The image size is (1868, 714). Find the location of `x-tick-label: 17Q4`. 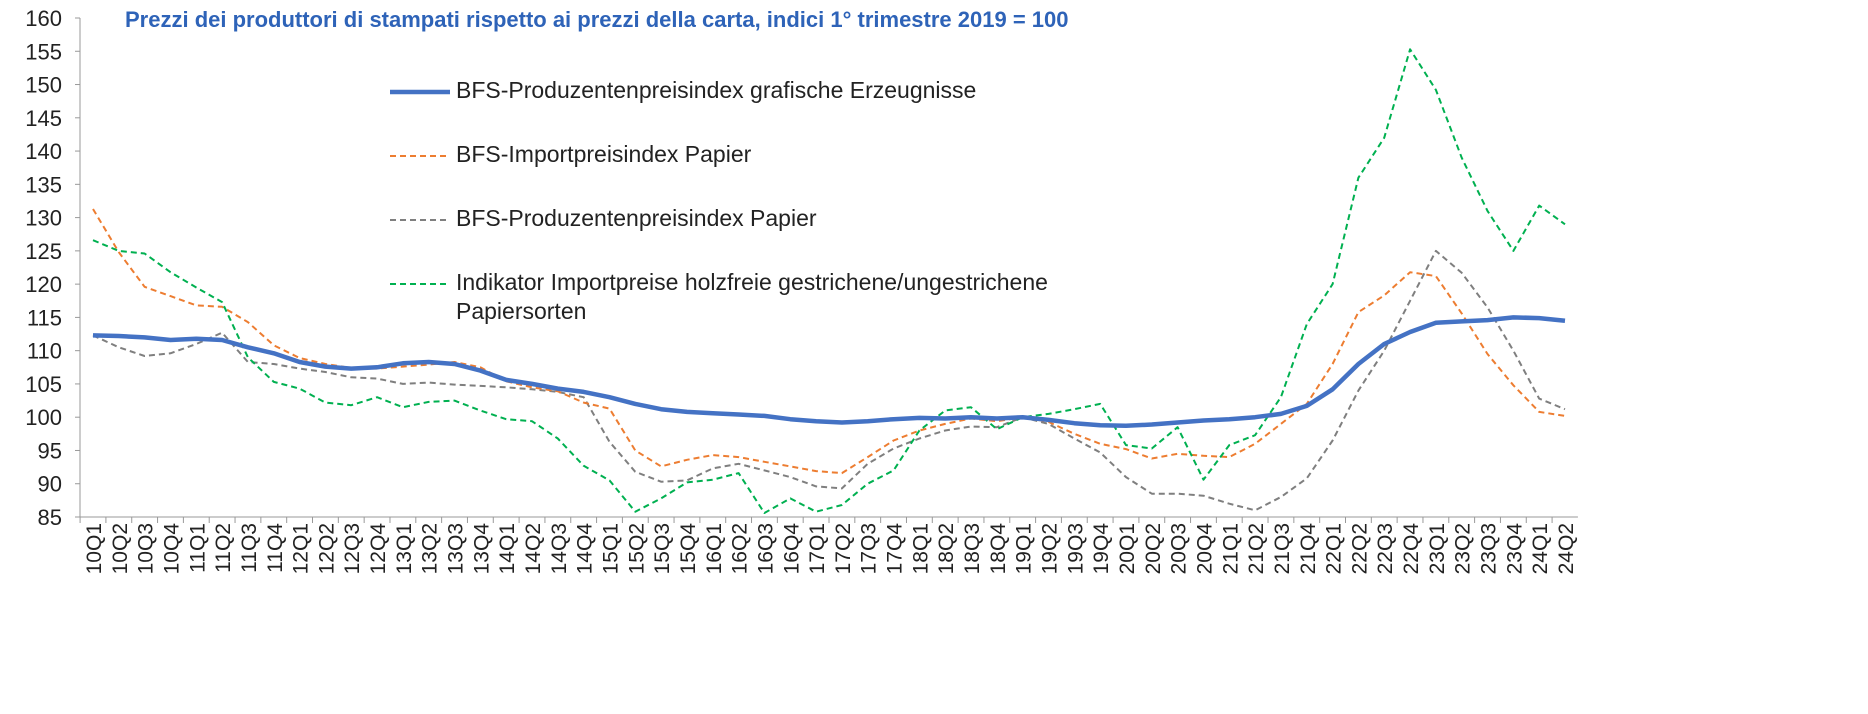

x-tick-label: 17Q4 is located at coordinates (895, 549).